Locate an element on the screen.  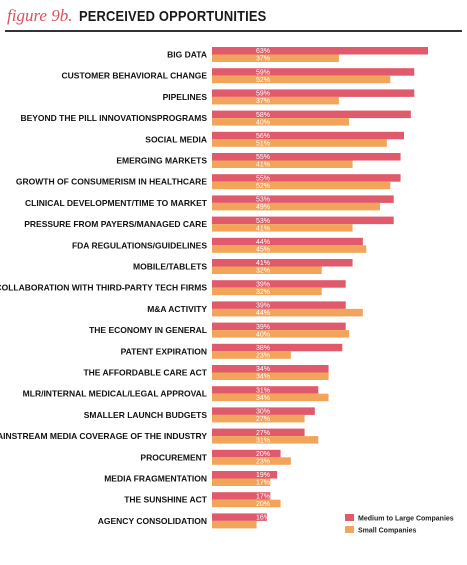
title-rule is located at coordinates (233, 31).